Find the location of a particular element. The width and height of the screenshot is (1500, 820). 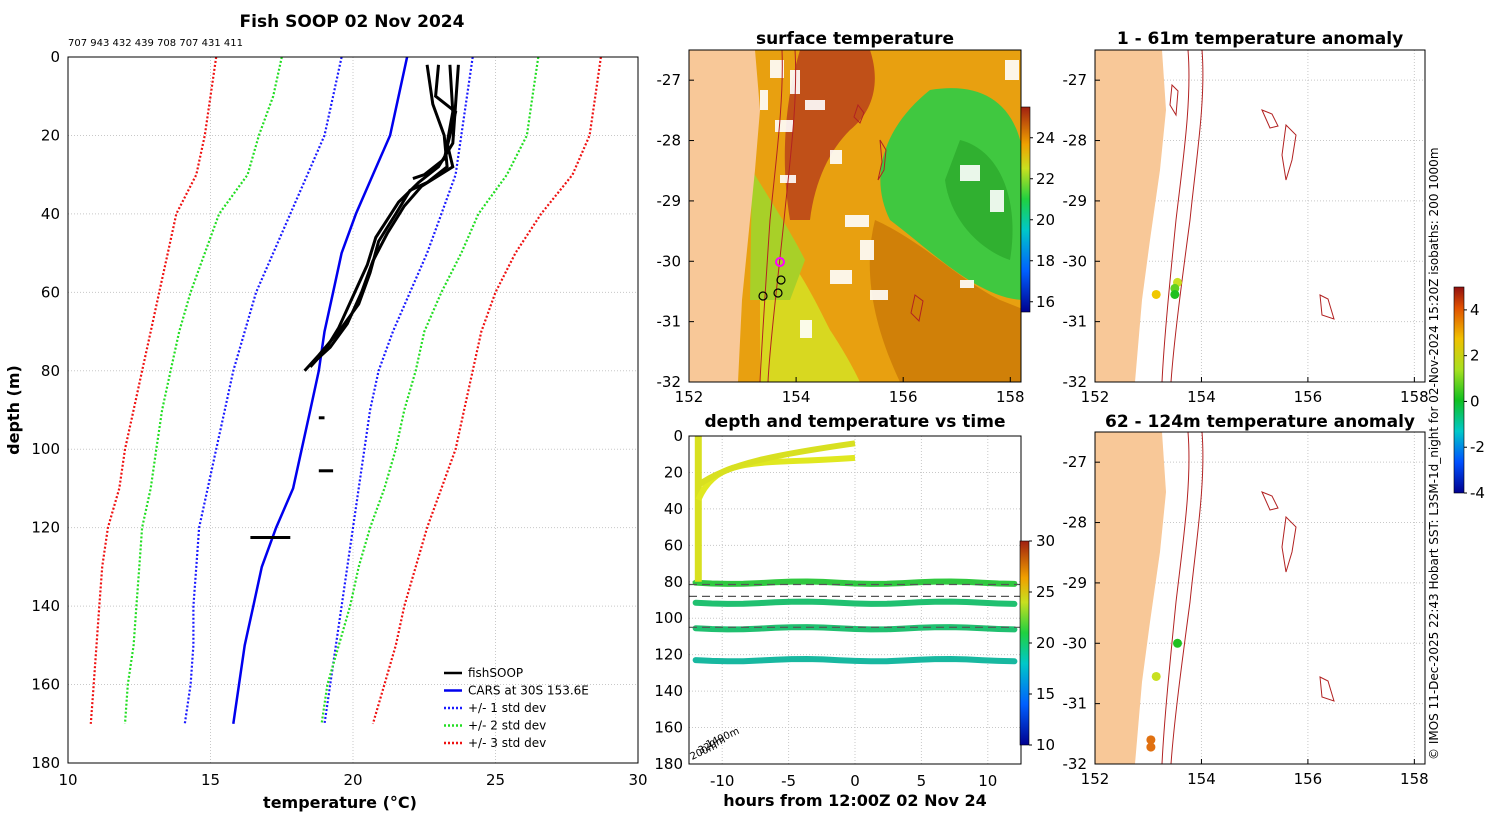

colorbar-tick-label: 18 is located at coordinates (1045, 261).